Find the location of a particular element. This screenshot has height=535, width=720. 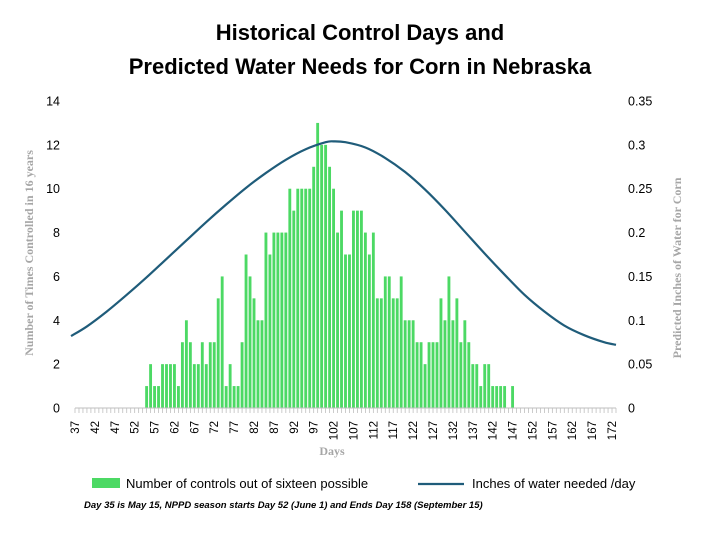

x-tick-label: 92 is located at coordinates (295, 427).